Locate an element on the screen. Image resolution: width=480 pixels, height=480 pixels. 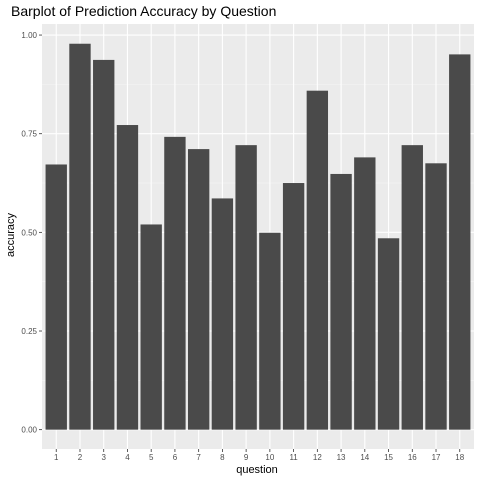
x-tick-label: 13 is located at coordinates (341, 457).